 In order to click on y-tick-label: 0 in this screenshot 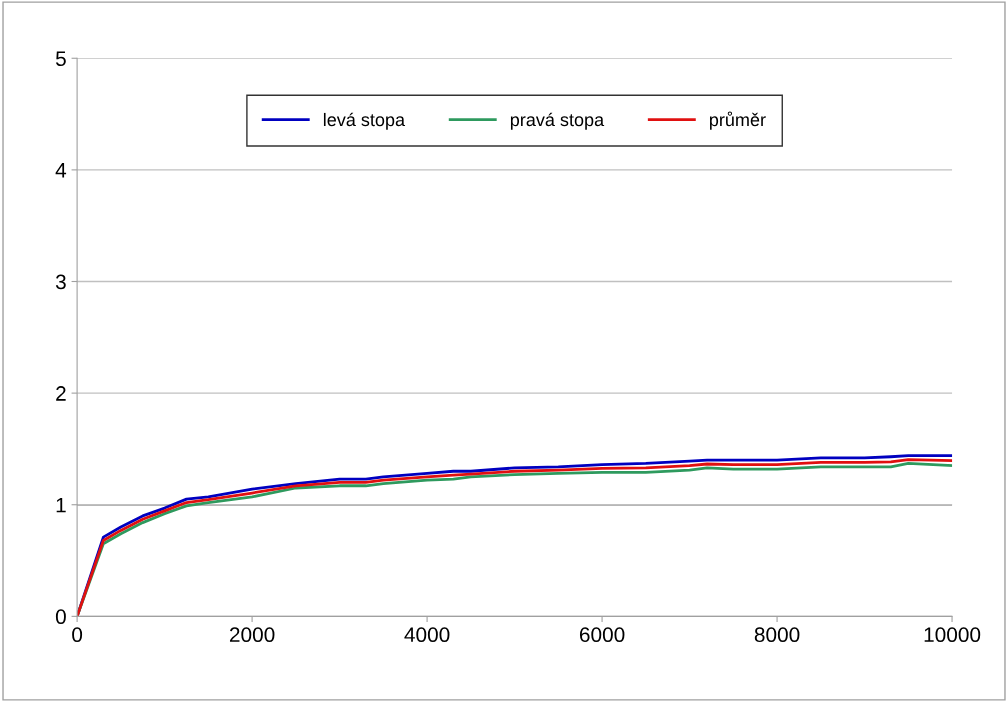, I will do `click(60, 617)`.